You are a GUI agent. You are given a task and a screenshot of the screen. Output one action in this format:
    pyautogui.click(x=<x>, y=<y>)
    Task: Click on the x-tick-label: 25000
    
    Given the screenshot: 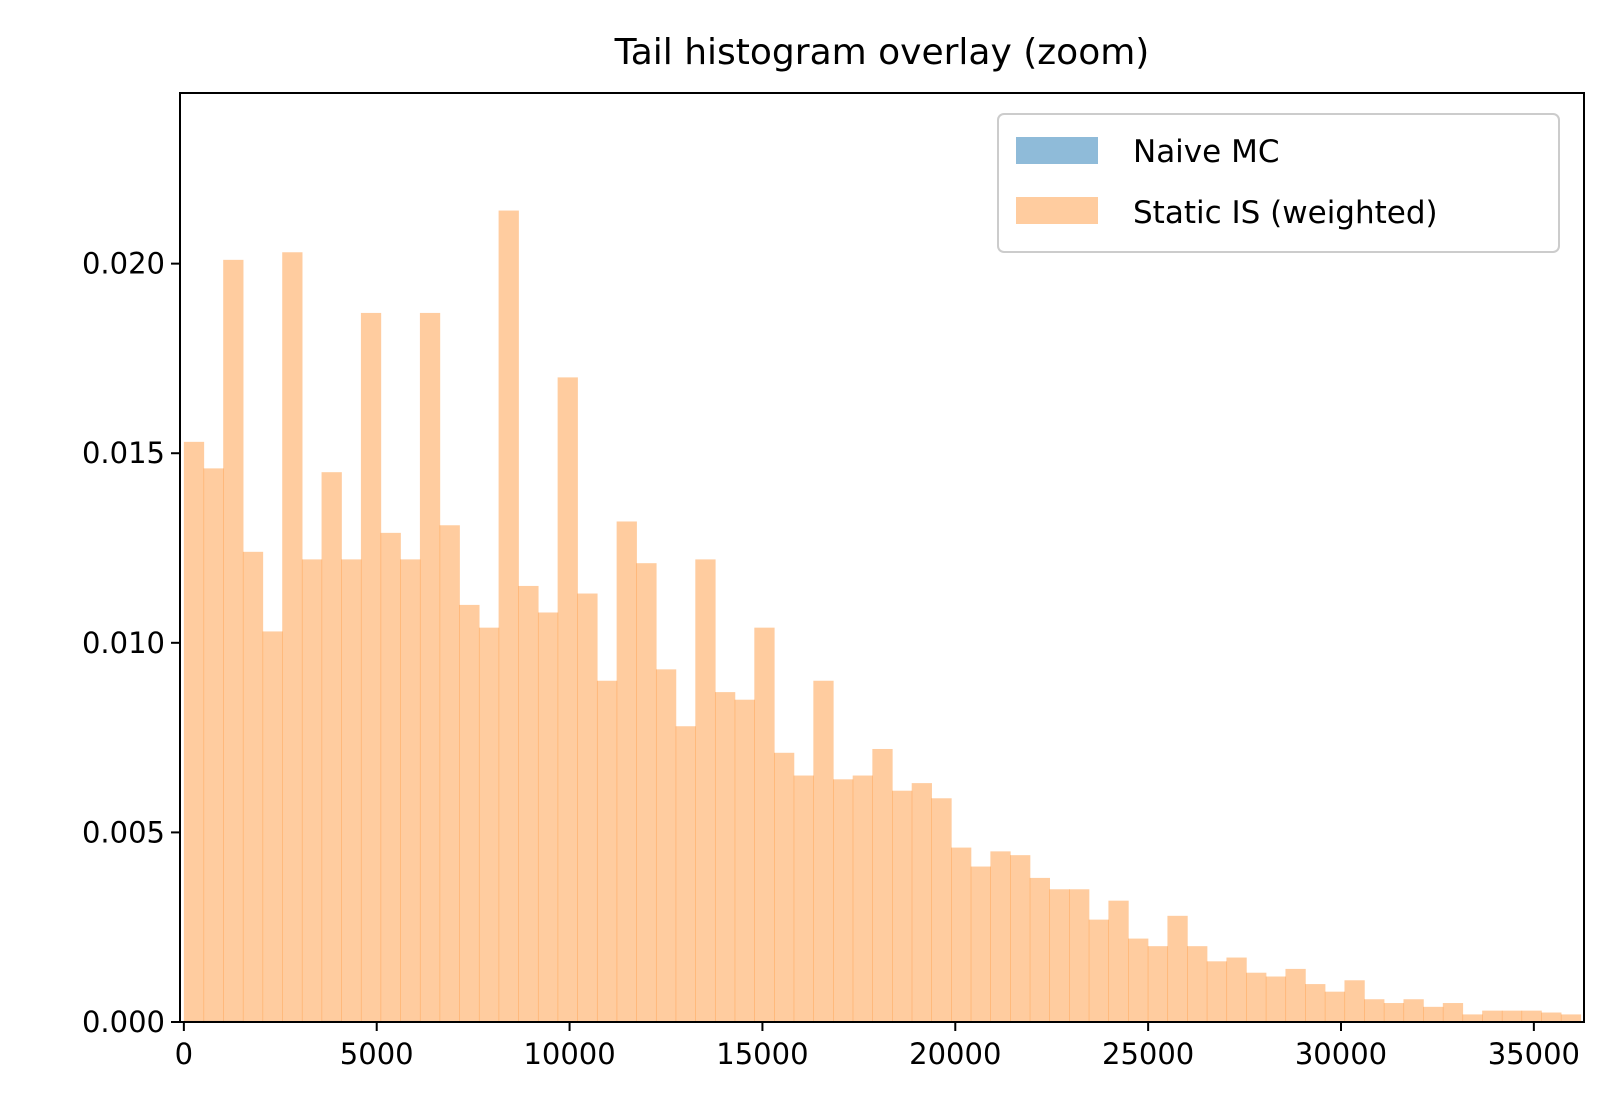 What is the action you would take?
    pyautogui.click(x=1148, y=1054)
    